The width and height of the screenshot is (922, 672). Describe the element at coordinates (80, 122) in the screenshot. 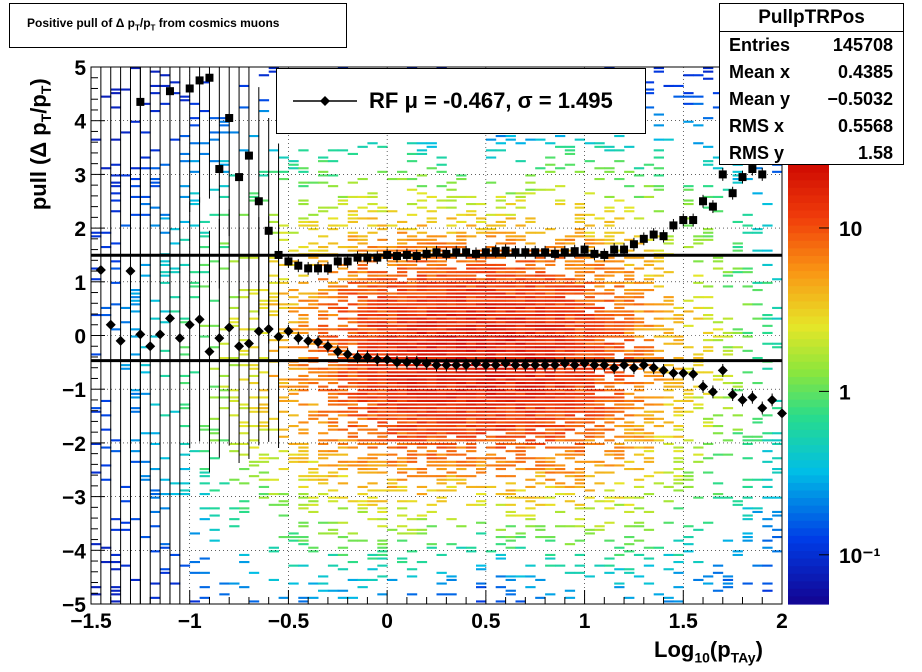

I see `y-tick-label: 4` at that location.